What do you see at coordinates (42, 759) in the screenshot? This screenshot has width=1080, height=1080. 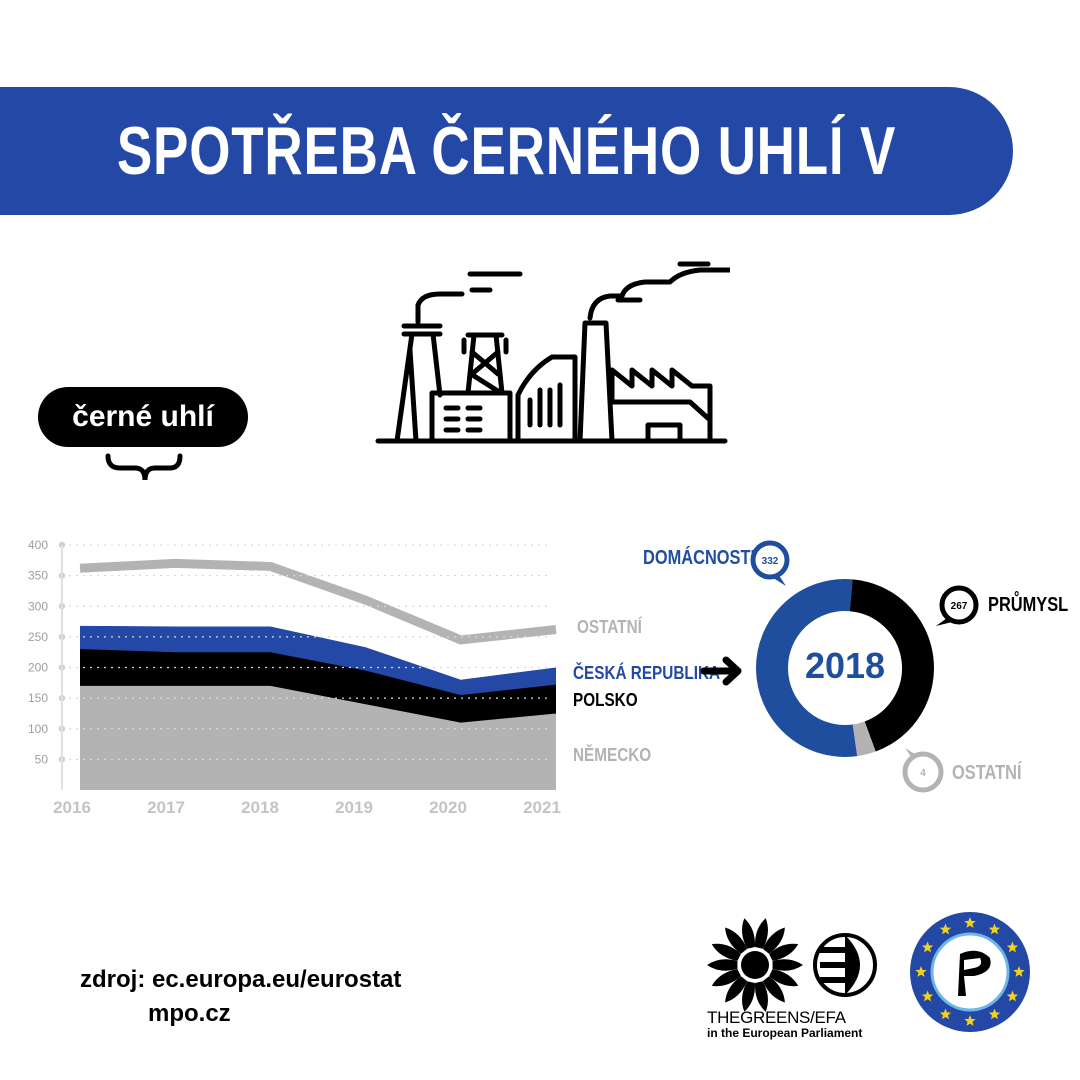 I see `ytick-label: 50` at bounding box center [42, 759].